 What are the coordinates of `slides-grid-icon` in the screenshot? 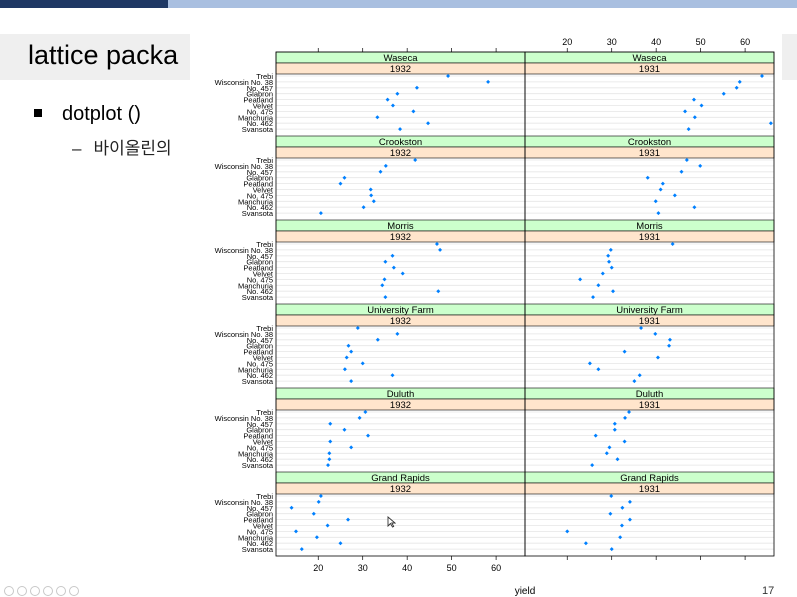 It's located at (48, 591).